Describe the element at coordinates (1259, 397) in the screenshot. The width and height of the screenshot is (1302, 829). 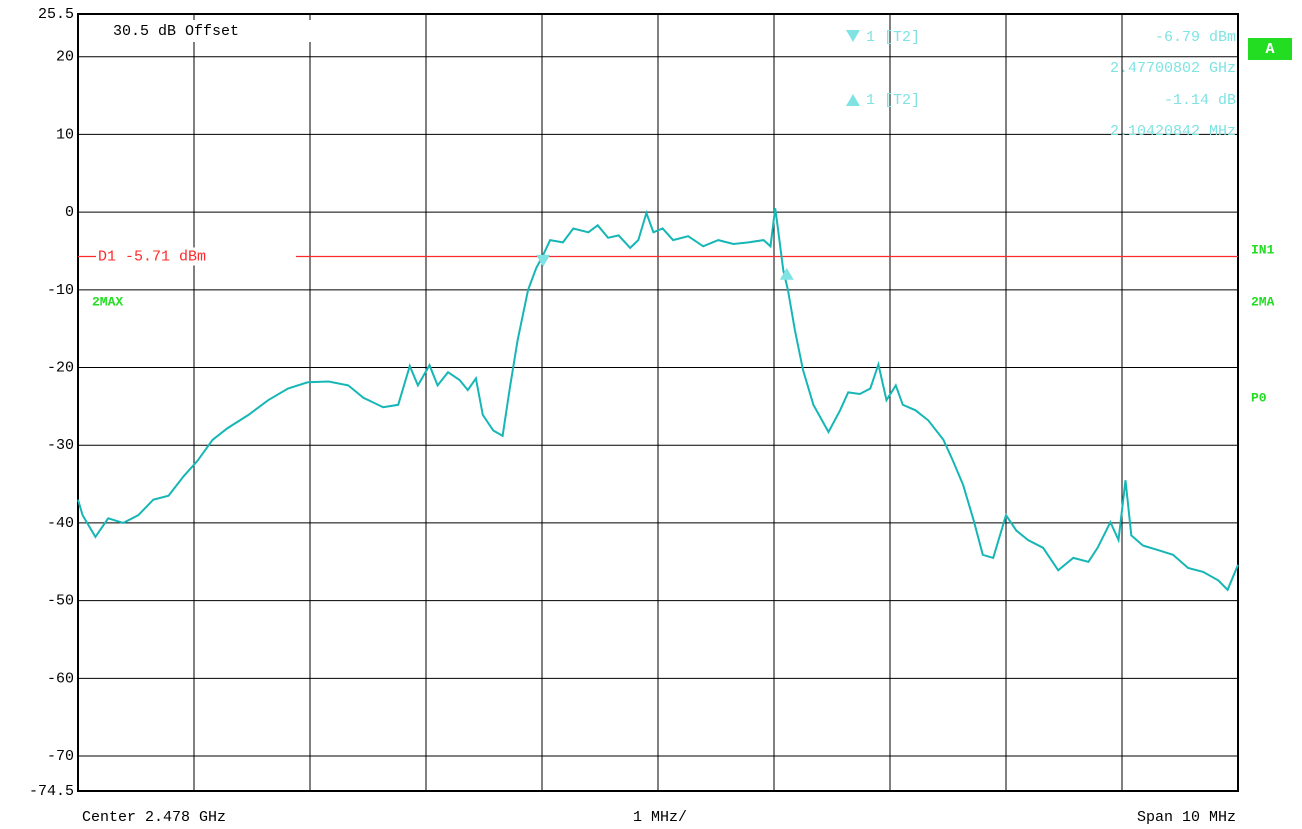
I see `side-label: P0` at that location.